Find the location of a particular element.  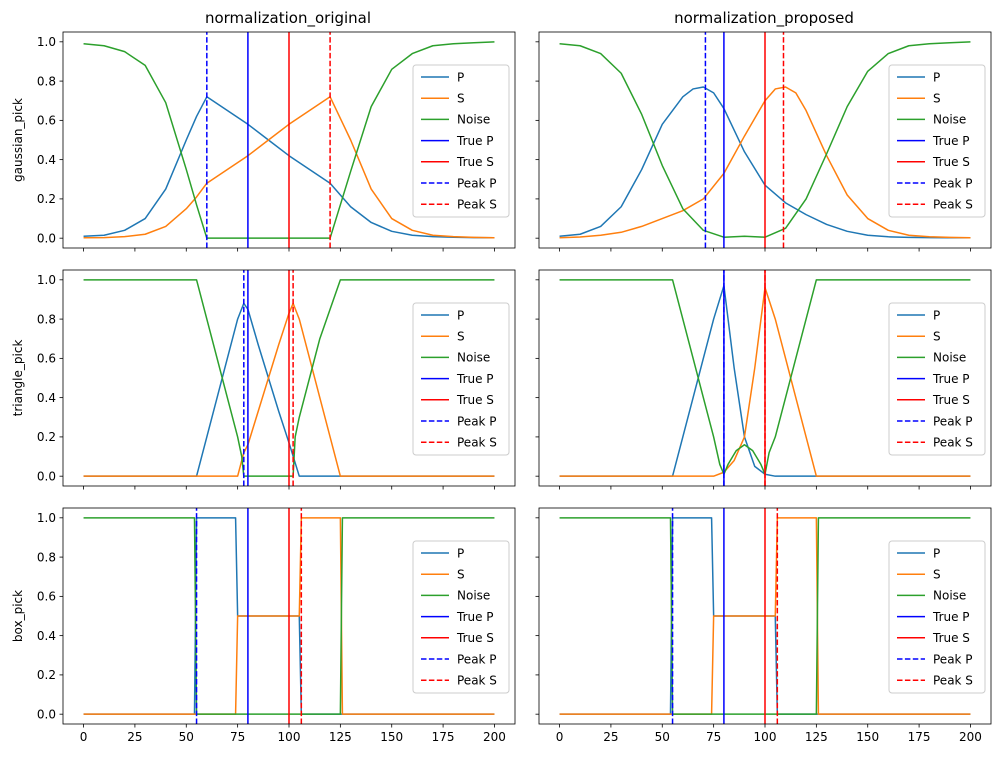

subplot-2-2: PS Noise True P True S Peak P Peak S is located at coordinates (763, 379).